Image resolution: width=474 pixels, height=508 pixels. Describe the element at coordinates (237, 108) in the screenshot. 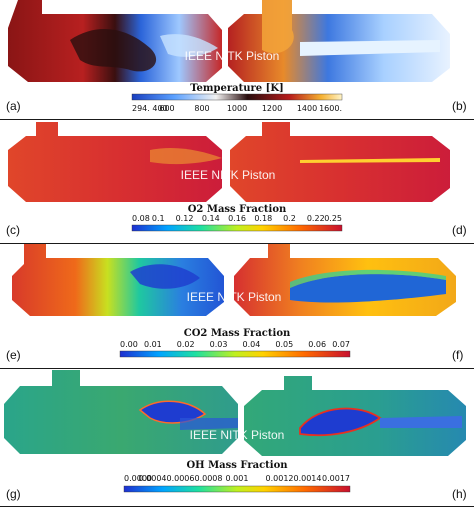

I see `colorbar-tick-label: 1000` at that location.